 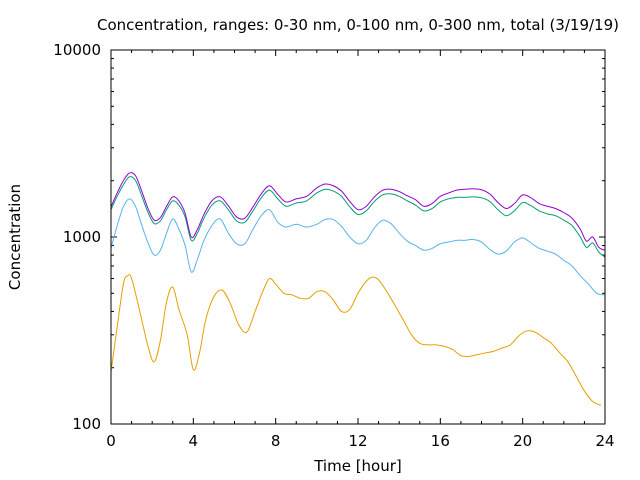 What do you see at coordinates (357, 441) in the screenshot?
I see `x-tick-label-3: 12` at bounding box center [357, 441].